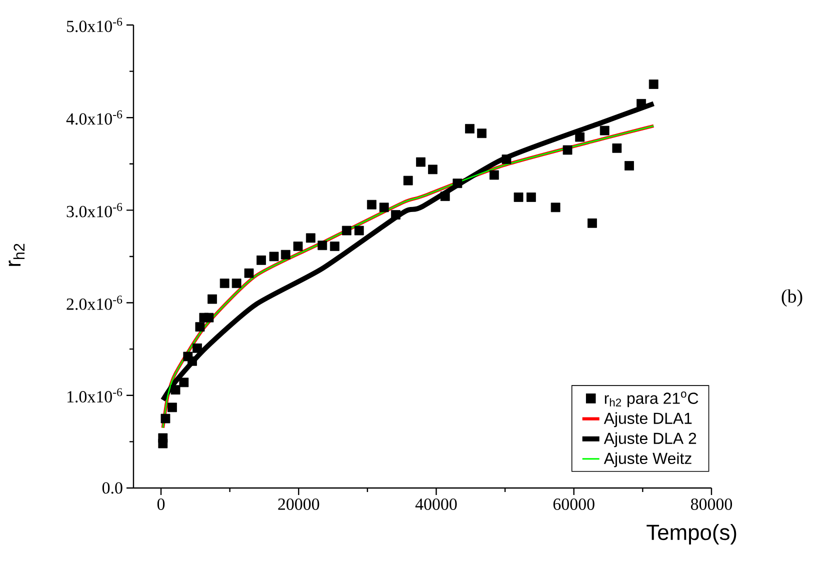 The height and width of the screenshot is (575, 817). I want to click on y-tick-label: 0.0, so click(112, 488).